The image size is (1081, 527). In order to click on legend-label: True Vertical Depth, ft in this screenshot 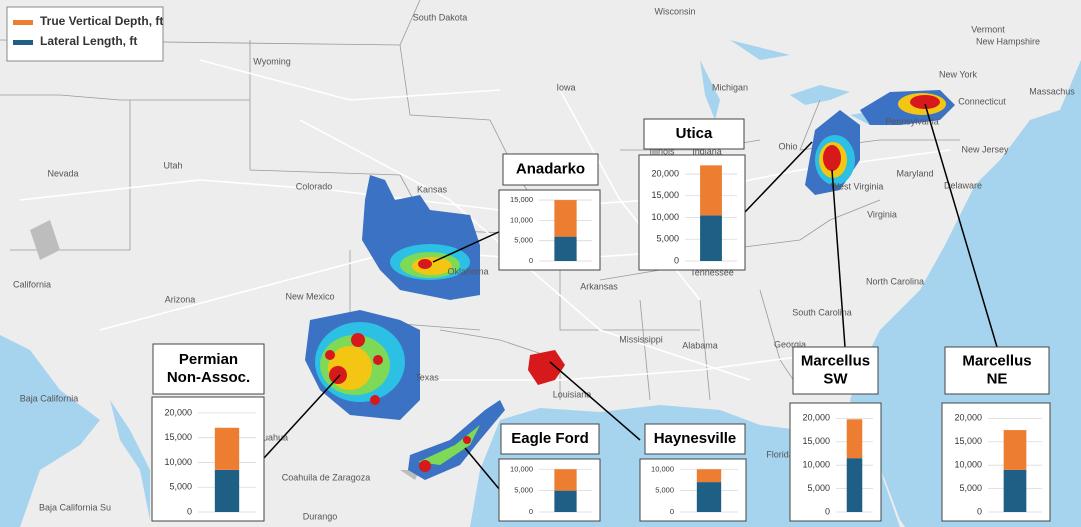, I will do `click(101, 21)`.